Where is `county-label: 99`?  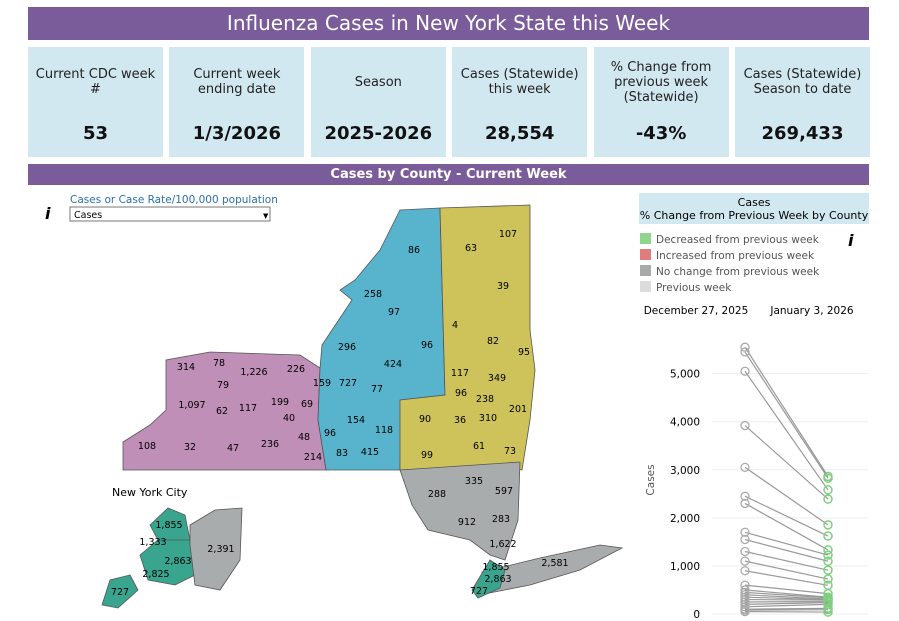
county-label: 99 is located at coordinates (427, 455).